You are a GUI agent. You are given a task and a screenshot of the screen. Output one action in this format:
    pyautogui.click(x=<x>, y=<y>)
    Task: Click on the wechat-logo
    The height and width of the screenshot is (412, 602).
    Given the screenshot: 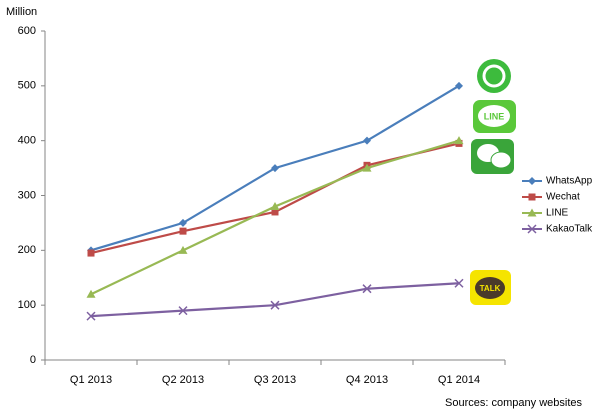 What is the action you would take?
    pyautogui.click(x=492, y=156)
    